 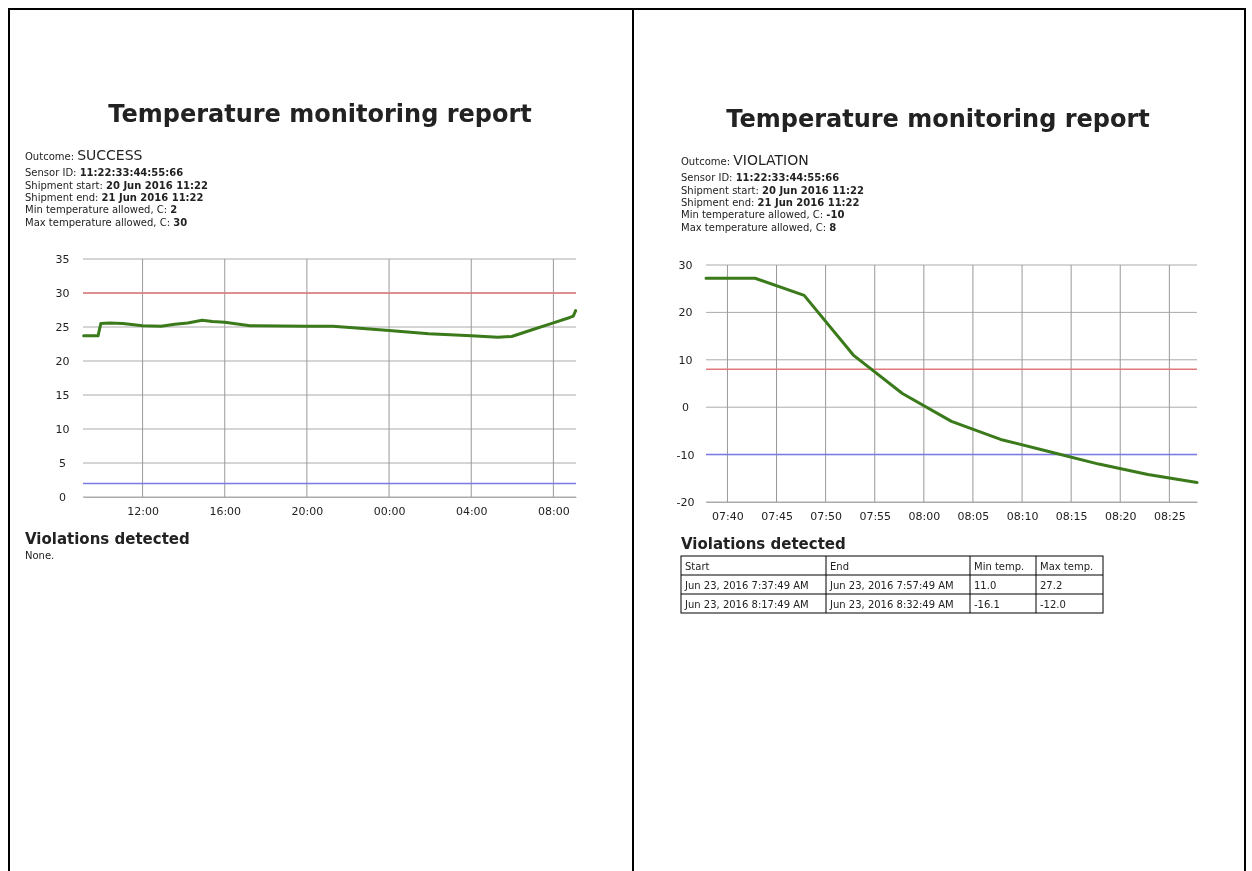 What do you see at coordinates (777, 516) in the screenshot?
I see `x-tick-label: 07:45` at bounding box center [777, 516].